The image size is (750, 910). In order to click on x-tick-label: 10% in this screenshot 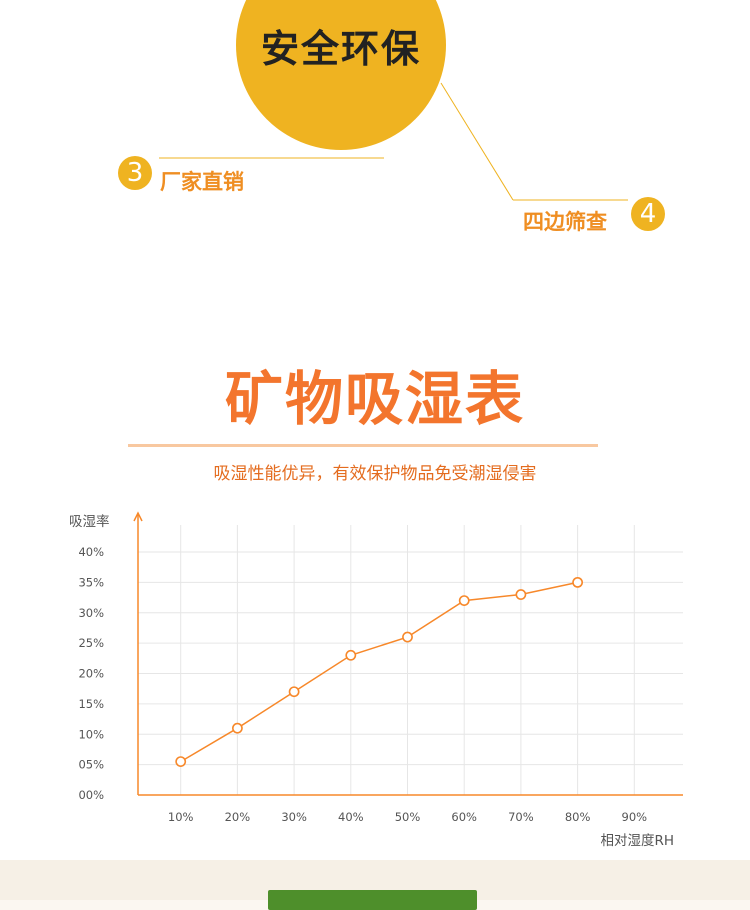, I will do `click(181, 817)`.